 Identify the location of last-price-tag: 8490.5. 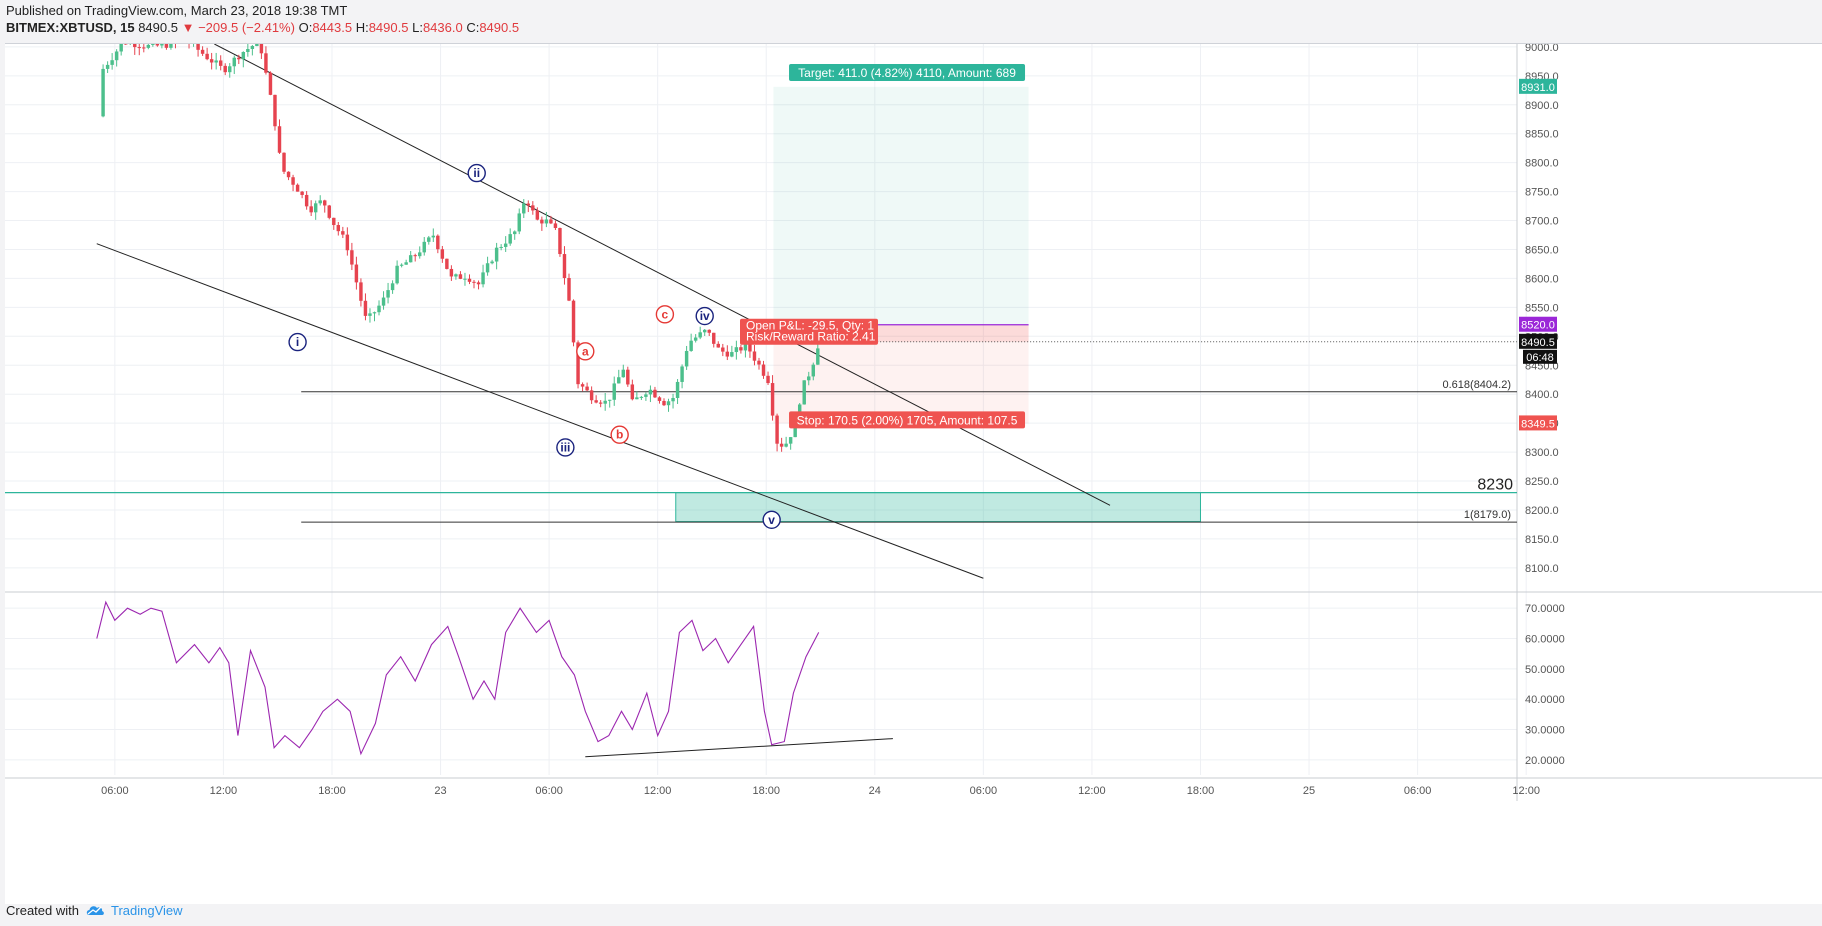
(1538, 343).